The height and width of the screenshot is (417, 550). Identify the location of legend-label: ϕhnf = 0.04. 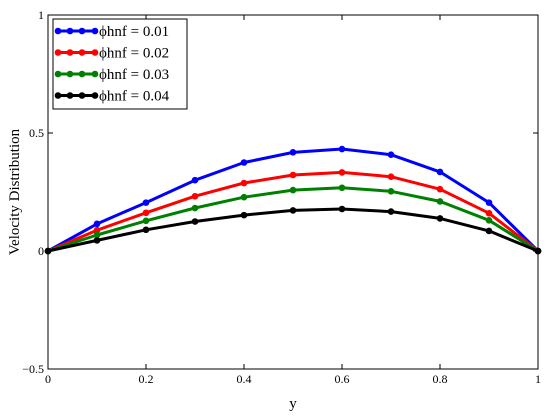
(134, 97).